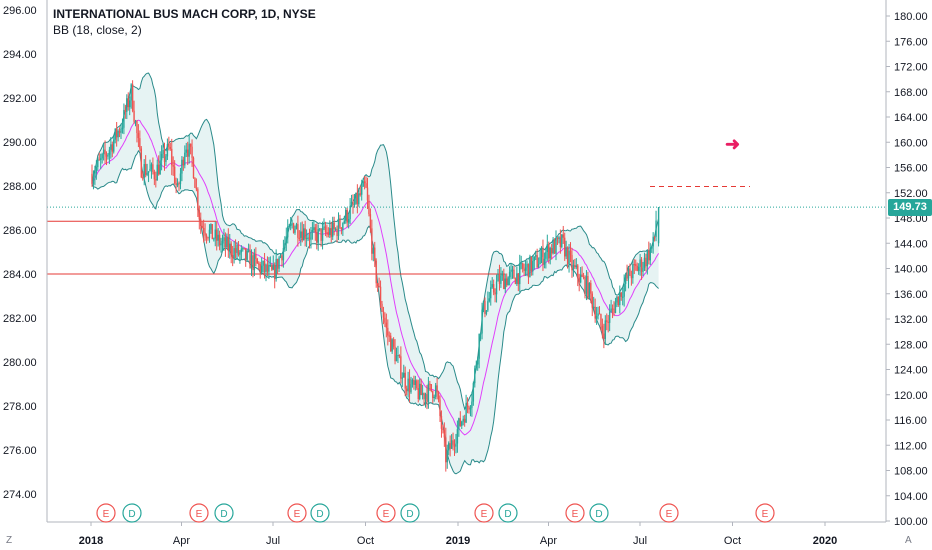 The image size is (932, 550). What do you see at coordinates (908, 540) in the screenshot?
I see `auto-scale-button: A` at bounding box center [908, 540].